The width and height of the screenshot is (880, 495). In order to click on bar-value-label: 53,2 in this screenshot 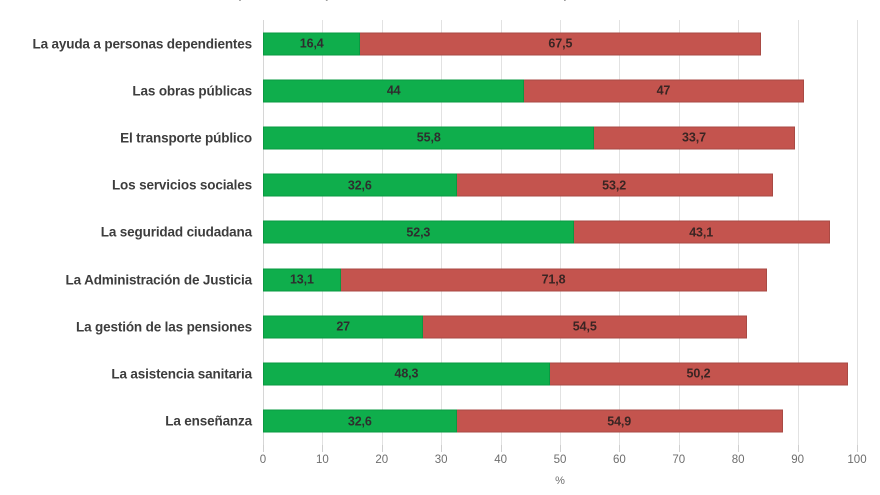, I will do `click(614, 185)`.